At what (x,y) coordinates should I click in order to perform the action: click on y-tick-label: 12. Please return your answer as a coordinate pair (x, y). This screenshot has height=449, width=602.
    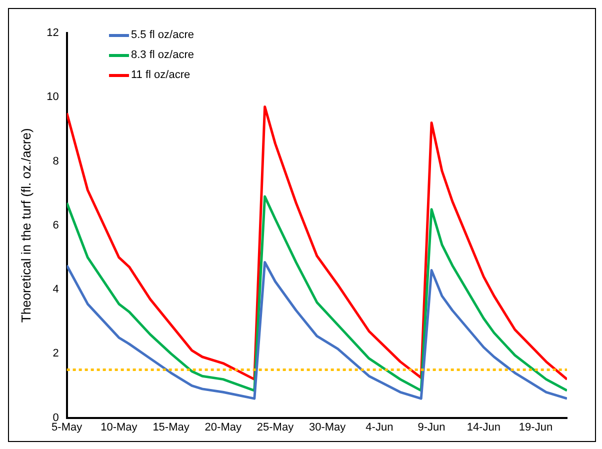
    Looking at the image, I should click on (52, 33).